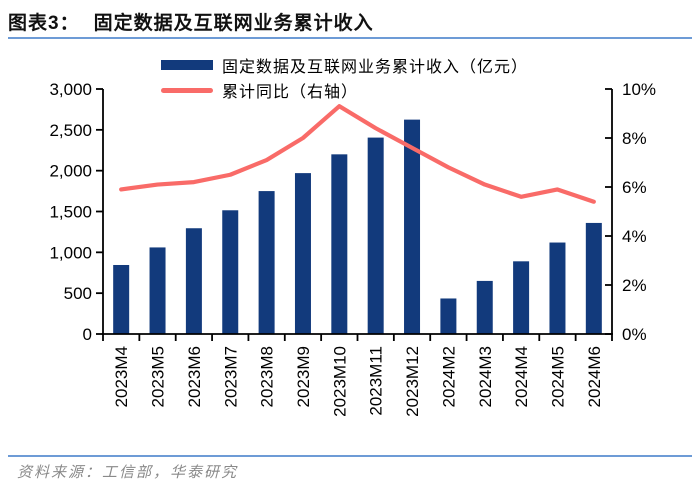  I want to click on legend-label-yoy: 累计同比（右轴）, so click(290, 92).